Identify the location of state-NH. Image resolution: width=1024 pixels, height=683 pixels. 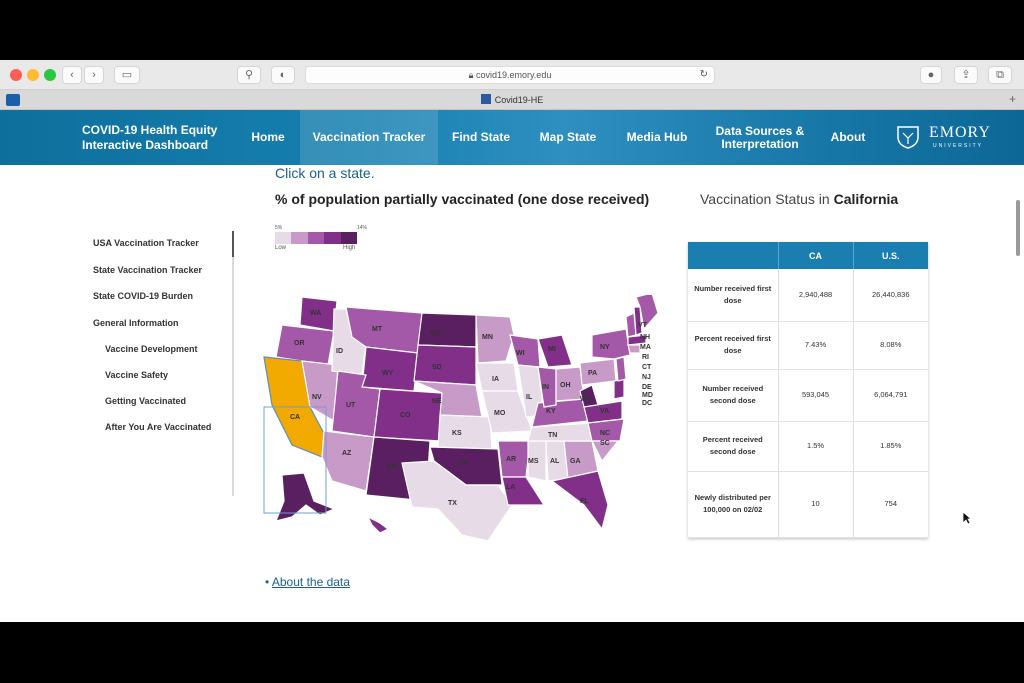
(638, 321).